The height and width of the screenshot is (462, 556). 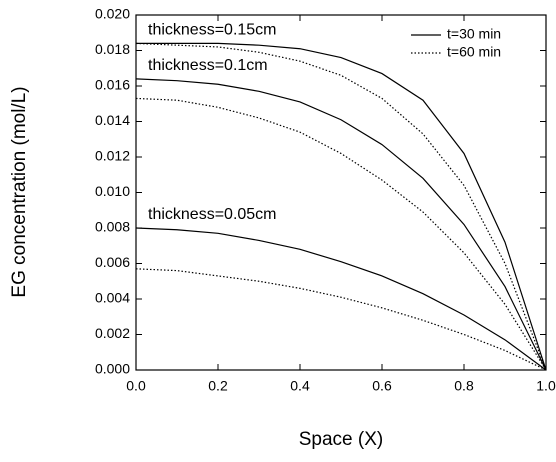 What do you see at coordinates (112, 156) in the screenshot?
I see `y-tick-label: 0.012` at bounding box center [112, 156].